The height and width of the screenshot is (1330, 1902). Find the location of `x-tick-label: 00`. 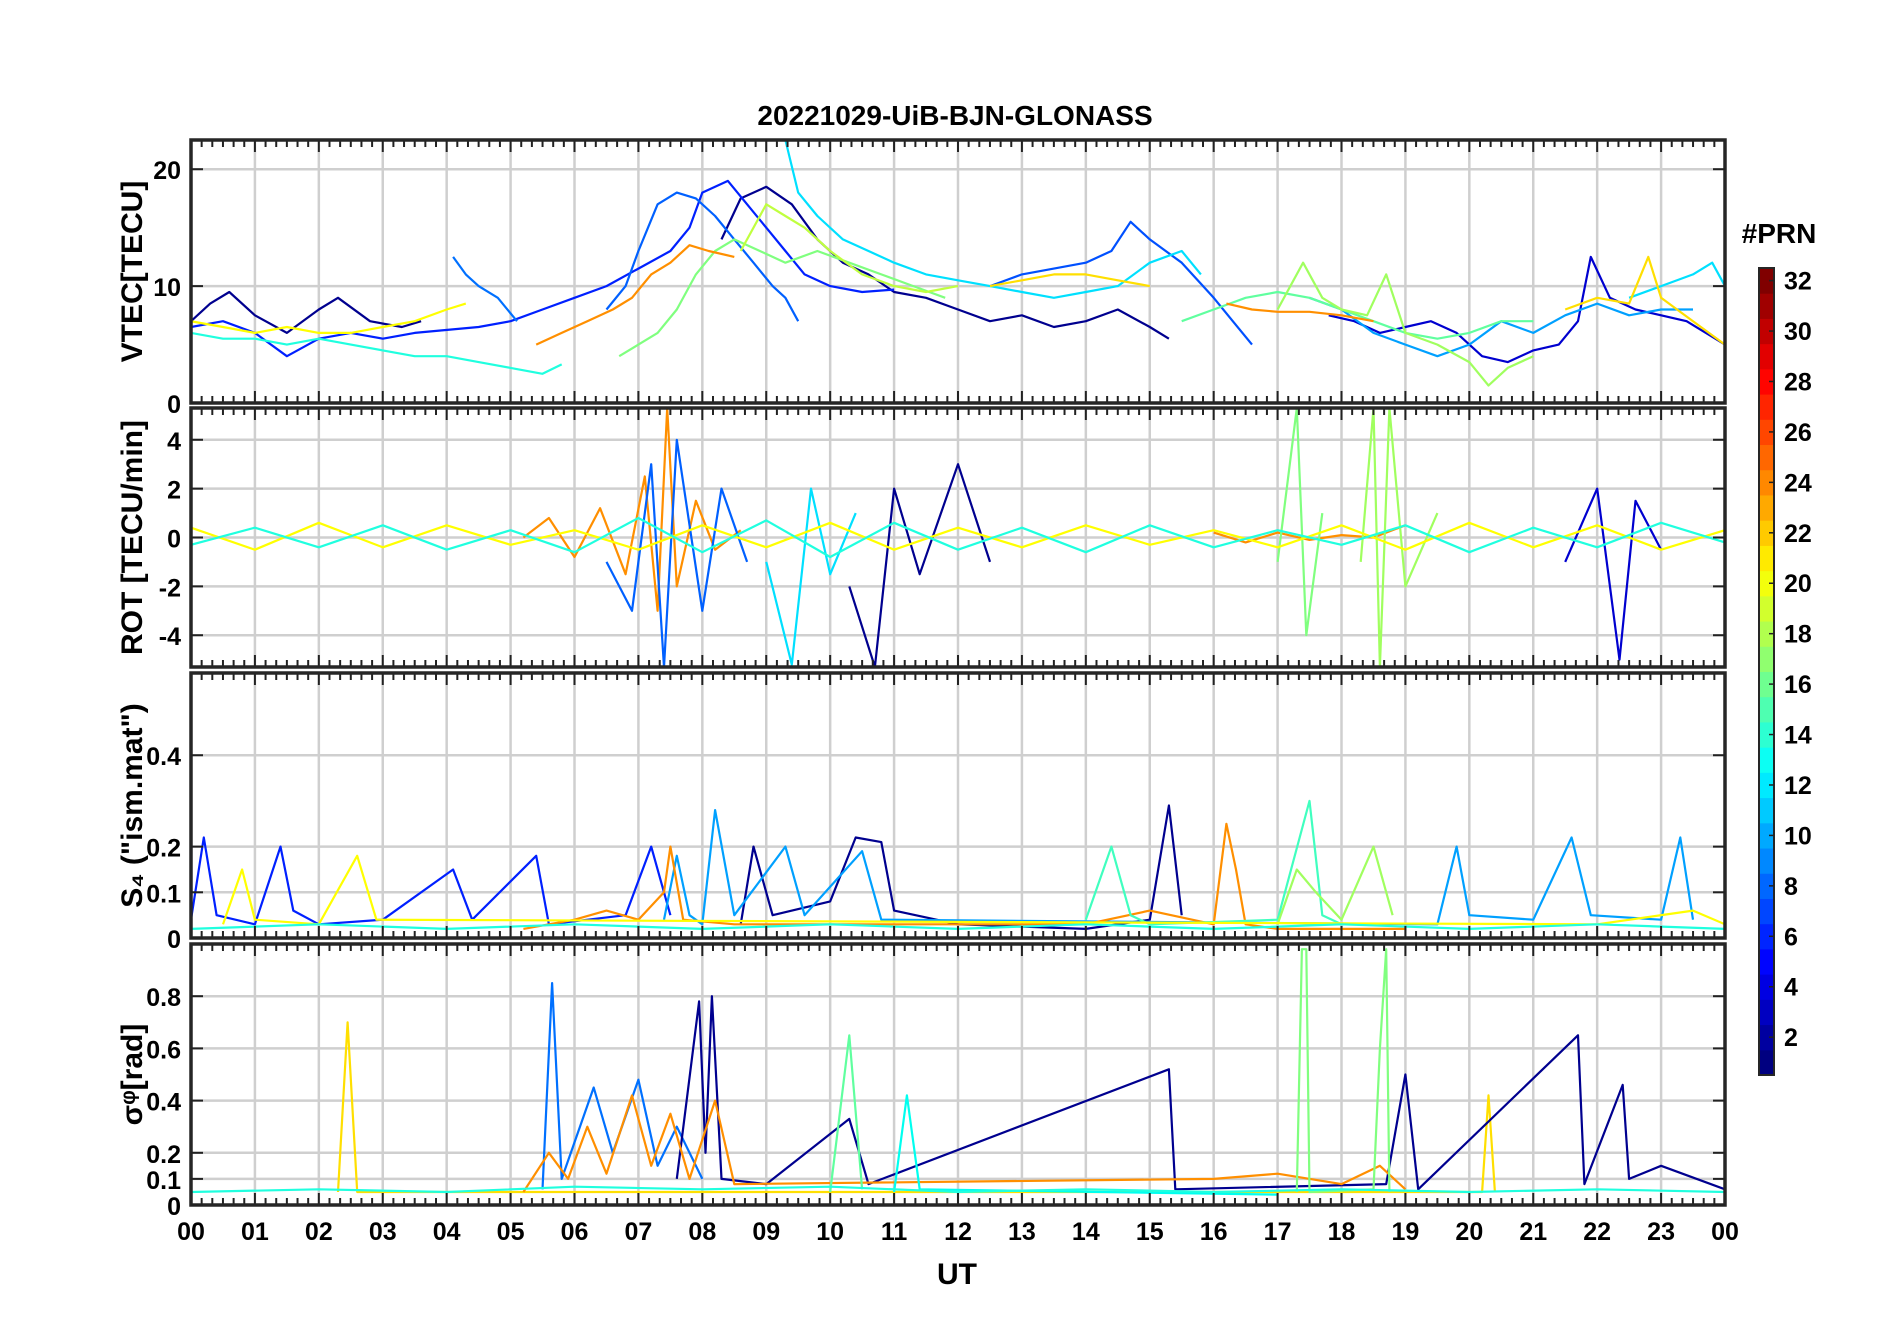

x-tick-label: 00 is located at coordinates (1725, 1232).